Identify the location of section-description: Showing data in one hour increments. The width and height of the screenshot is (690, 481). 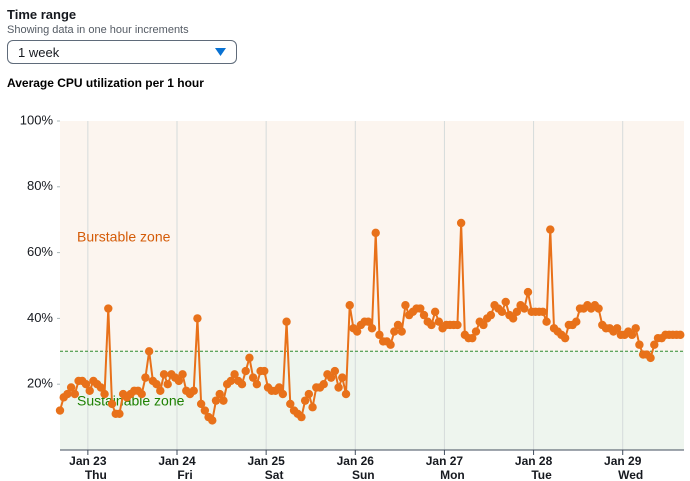
(98, 30).